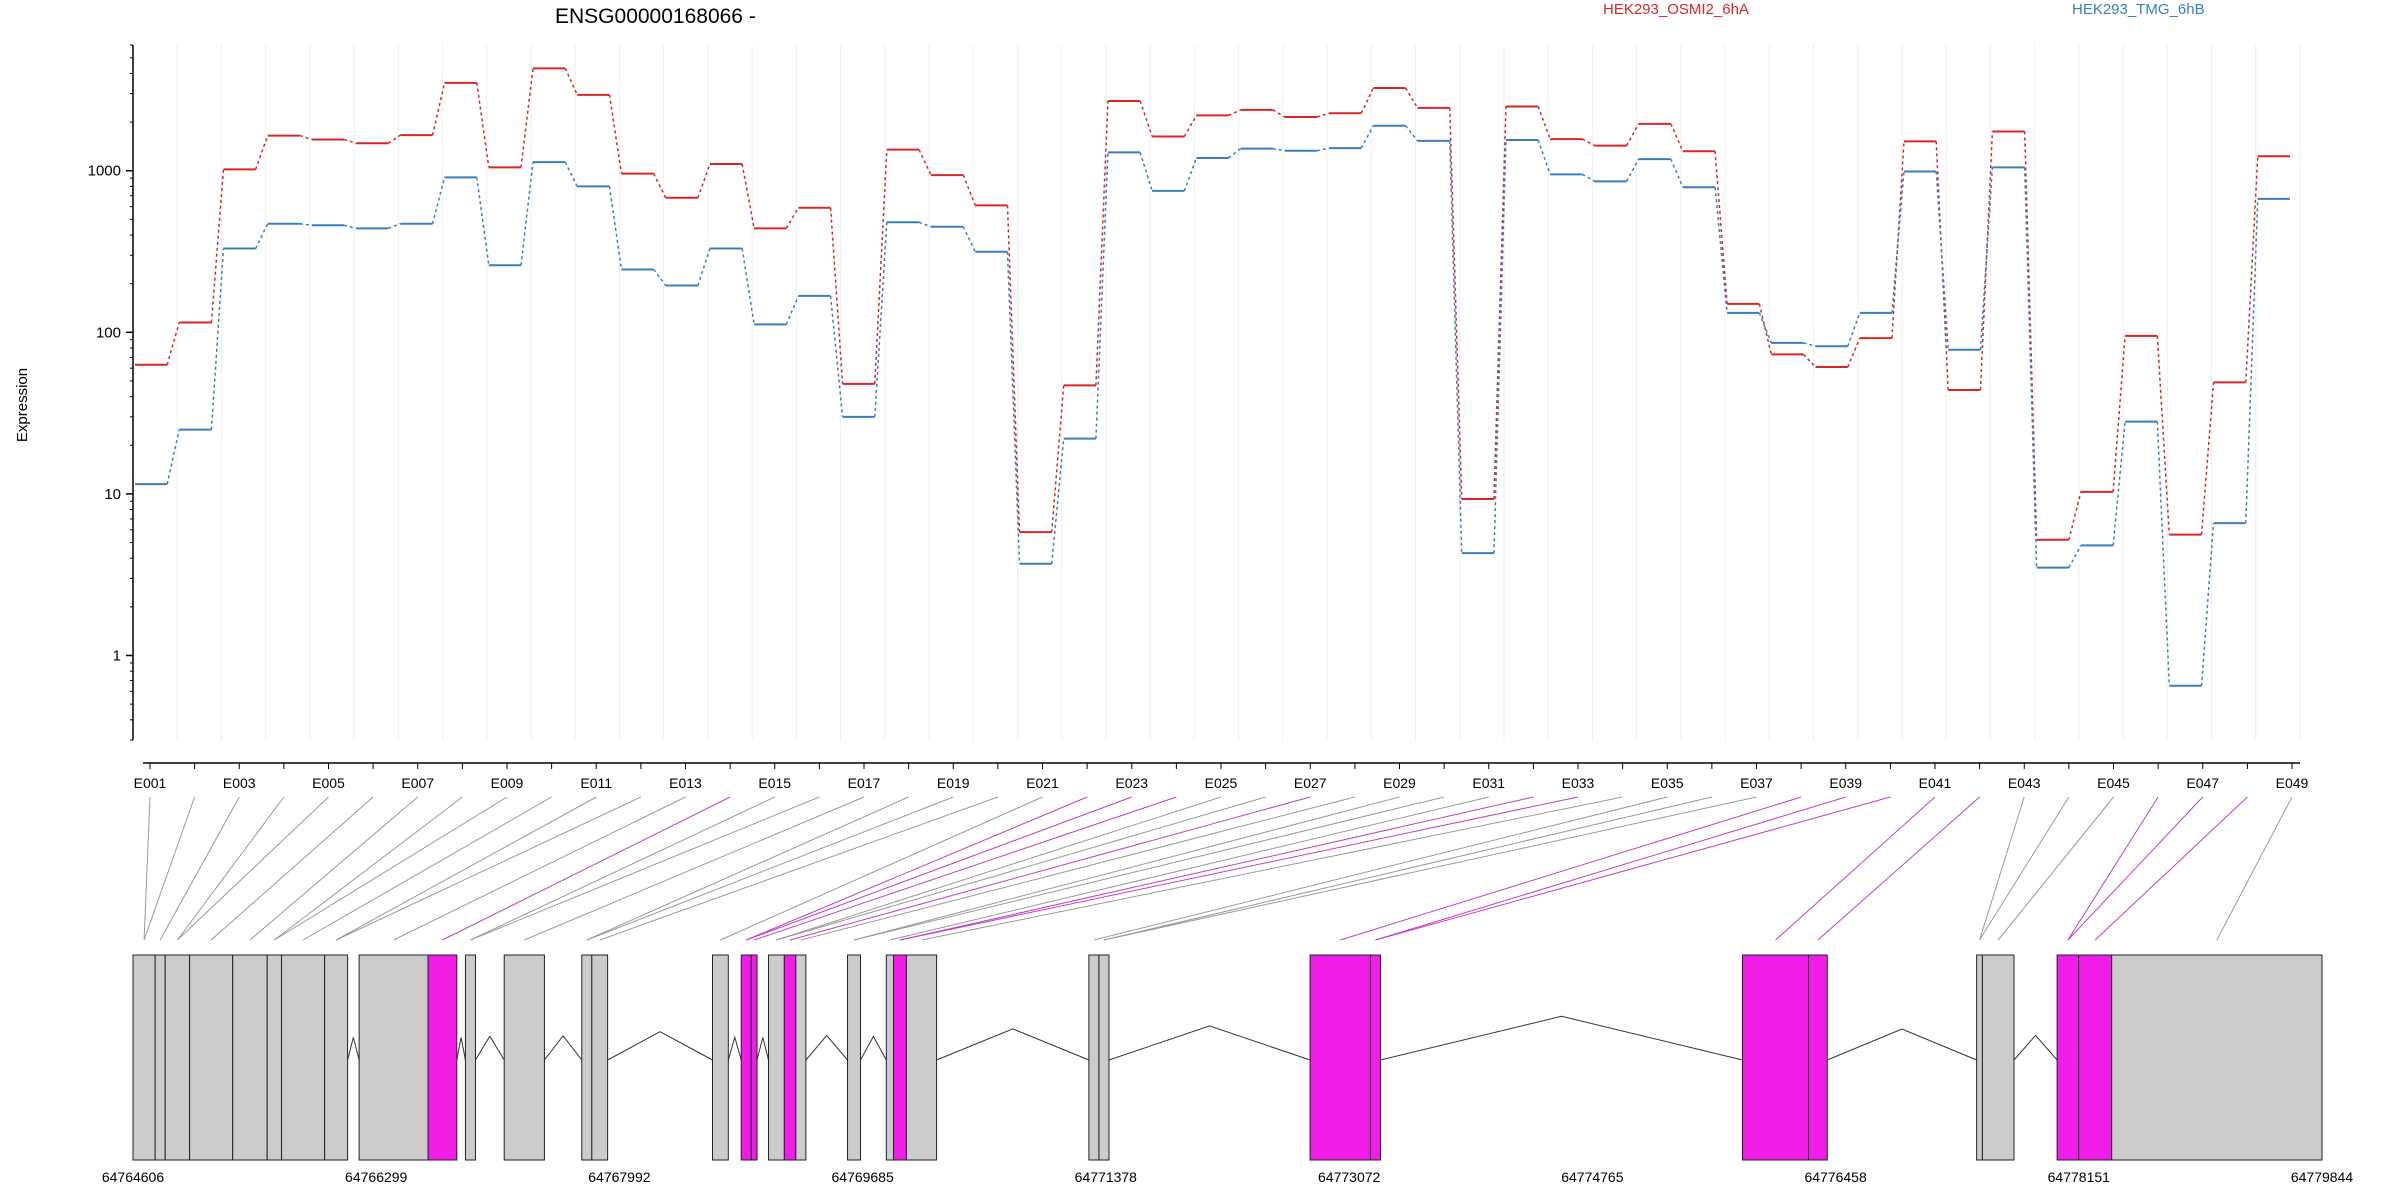  I want to click on x-tick-label: E047, so click(2202, 783).